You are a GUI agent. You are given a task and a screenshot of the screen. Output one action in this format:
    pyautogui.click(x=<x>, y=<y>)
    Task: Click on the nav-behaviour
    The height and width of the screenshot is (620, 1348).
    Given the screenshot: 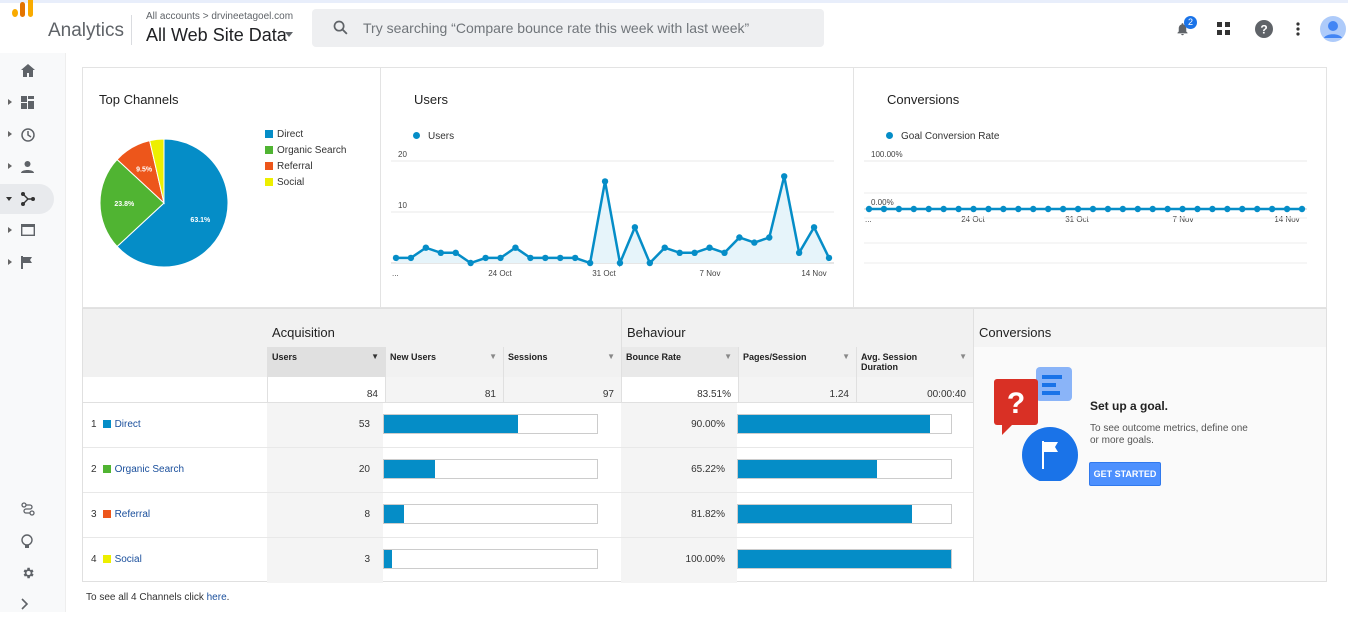 What is the action you would take?
    pyautogui.click(x=27, y=231)
    